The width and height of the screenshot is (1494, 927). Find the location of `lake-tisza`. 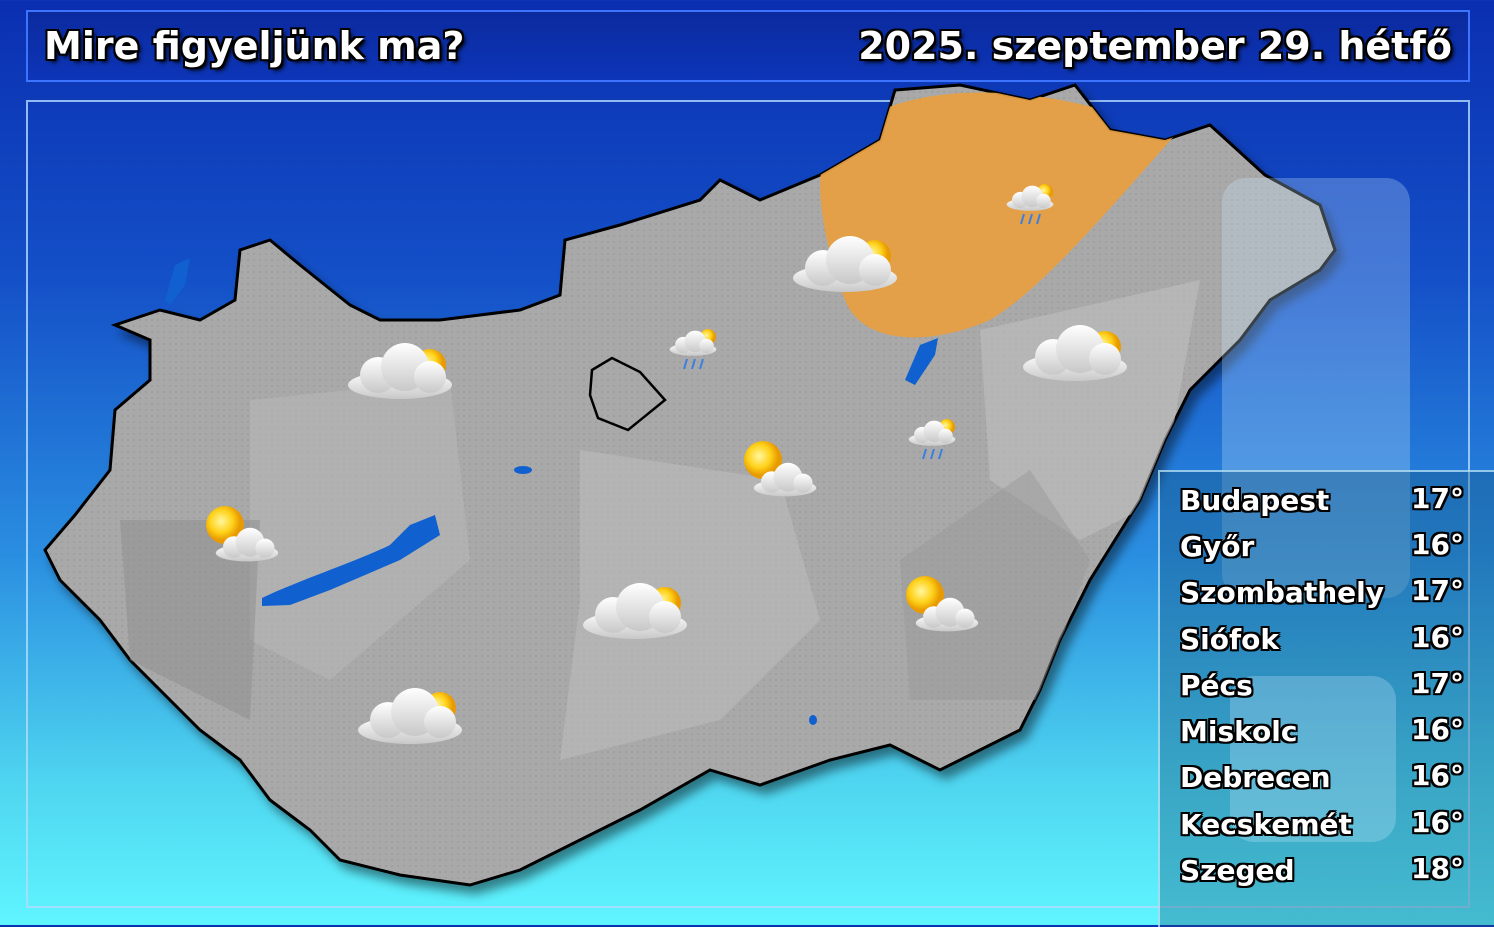

lake-tisza is located at coordinates (921, 361).